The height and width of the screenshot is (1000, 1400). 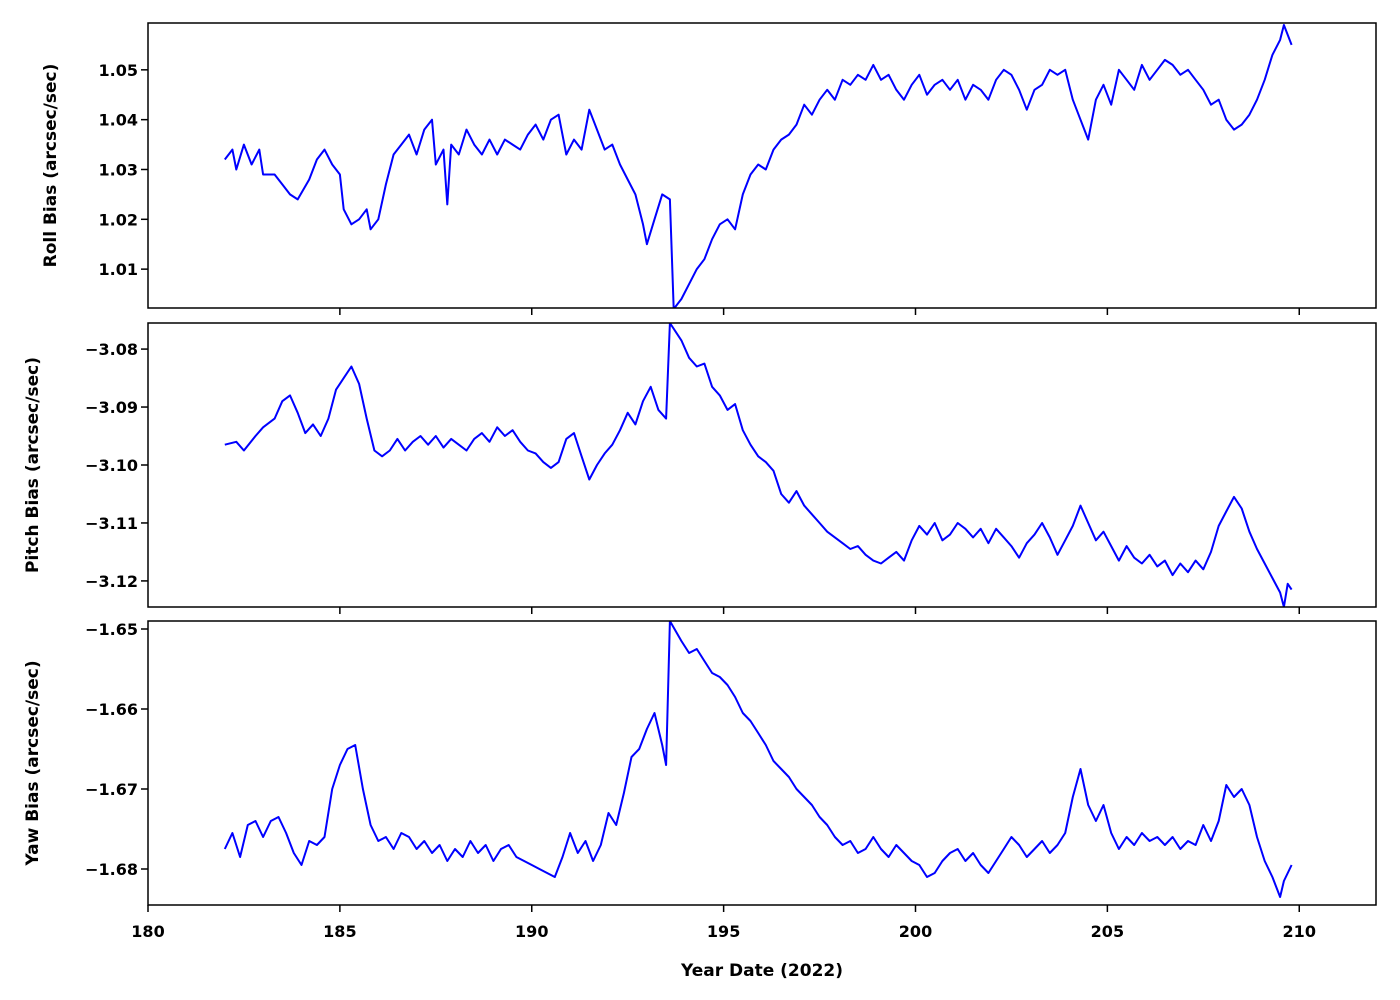 What do you see at coordinates (723, 931) in the screenshot?
I see `yaw-xtick-label: 195` at bounding box center [723, 931].